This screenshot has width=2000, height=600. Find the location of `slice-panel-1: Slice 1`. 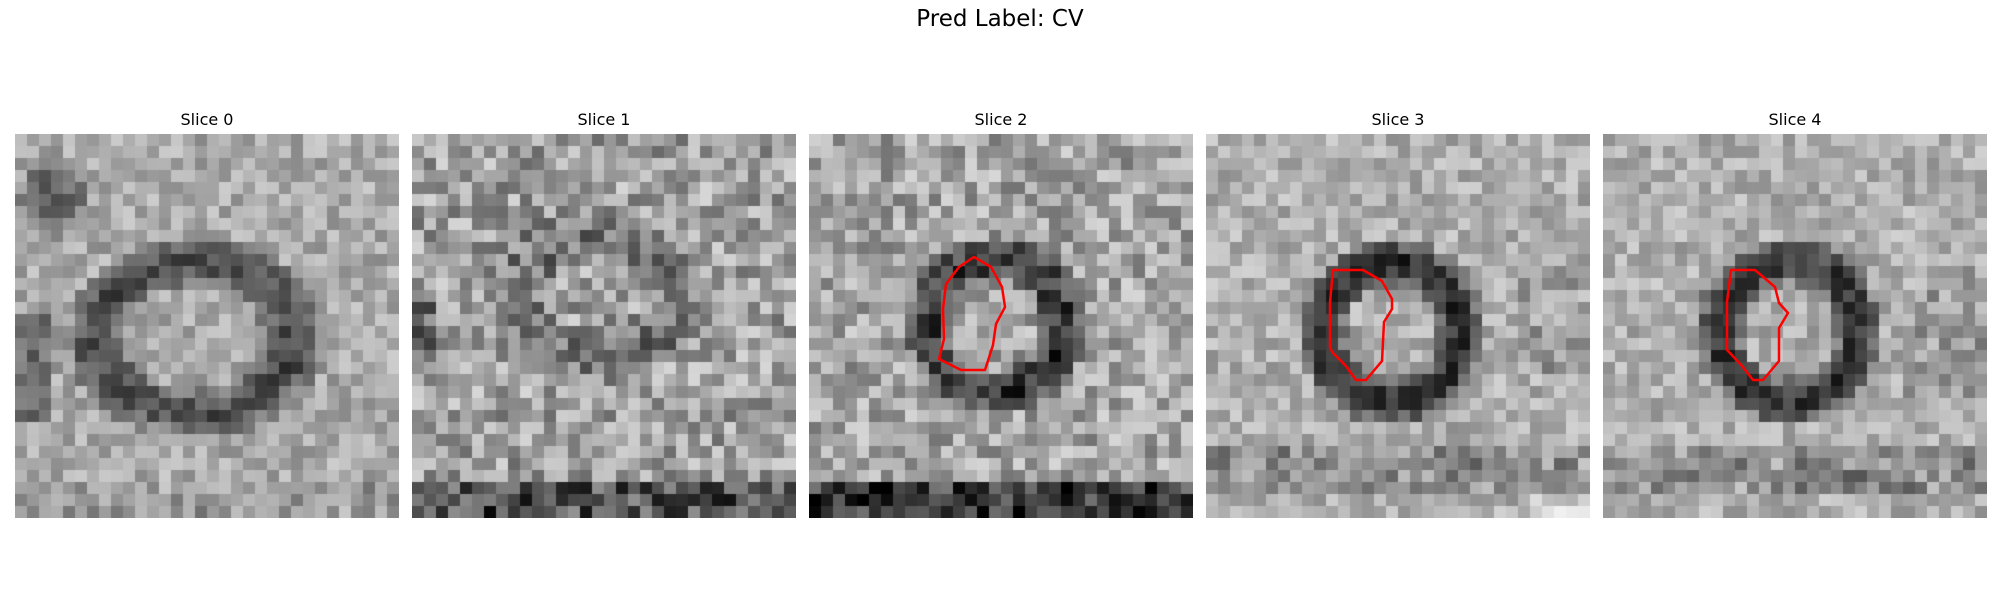

slice-panel-1: Slice 1 is located at coordinates (604, 313).